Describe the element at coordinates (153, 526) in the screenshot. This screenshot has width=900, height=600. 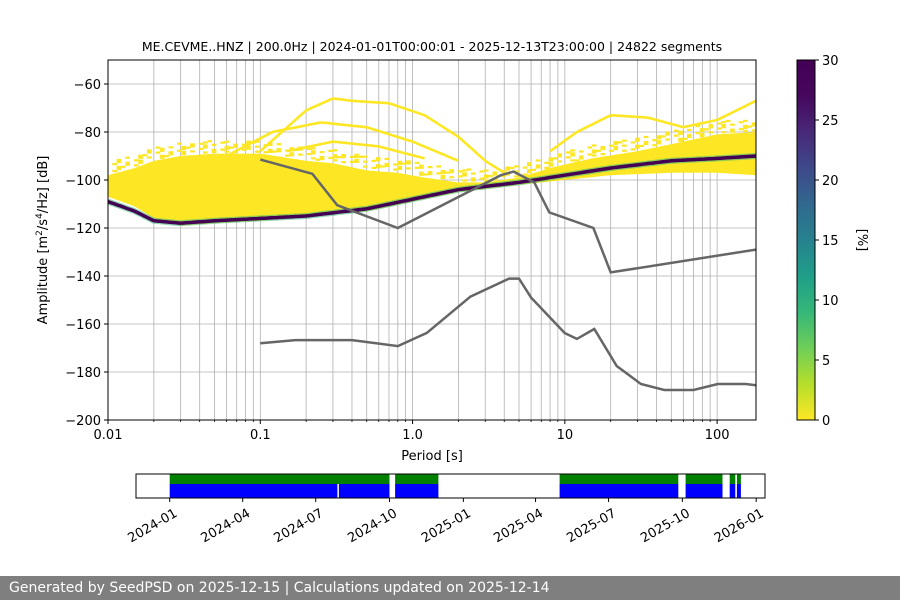
I see `availability-tick-label: 2024-01` at that location.